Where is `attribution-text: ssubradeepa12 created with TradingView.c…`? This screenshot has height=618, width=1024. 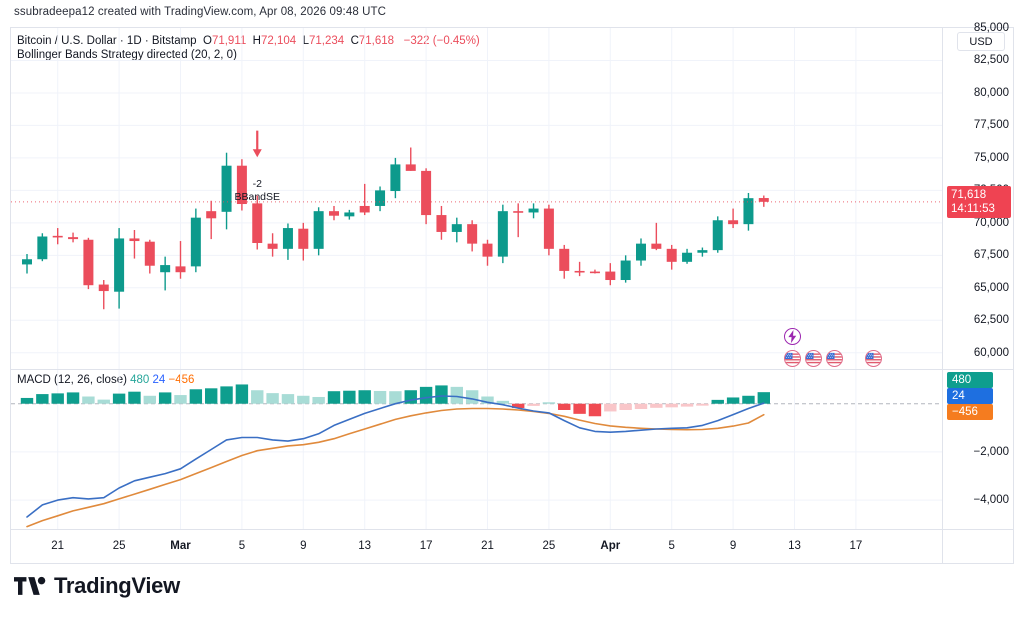 attribution-text: ssubradeepa12 created with TradingView.c… is located at coordinates (200, 12).